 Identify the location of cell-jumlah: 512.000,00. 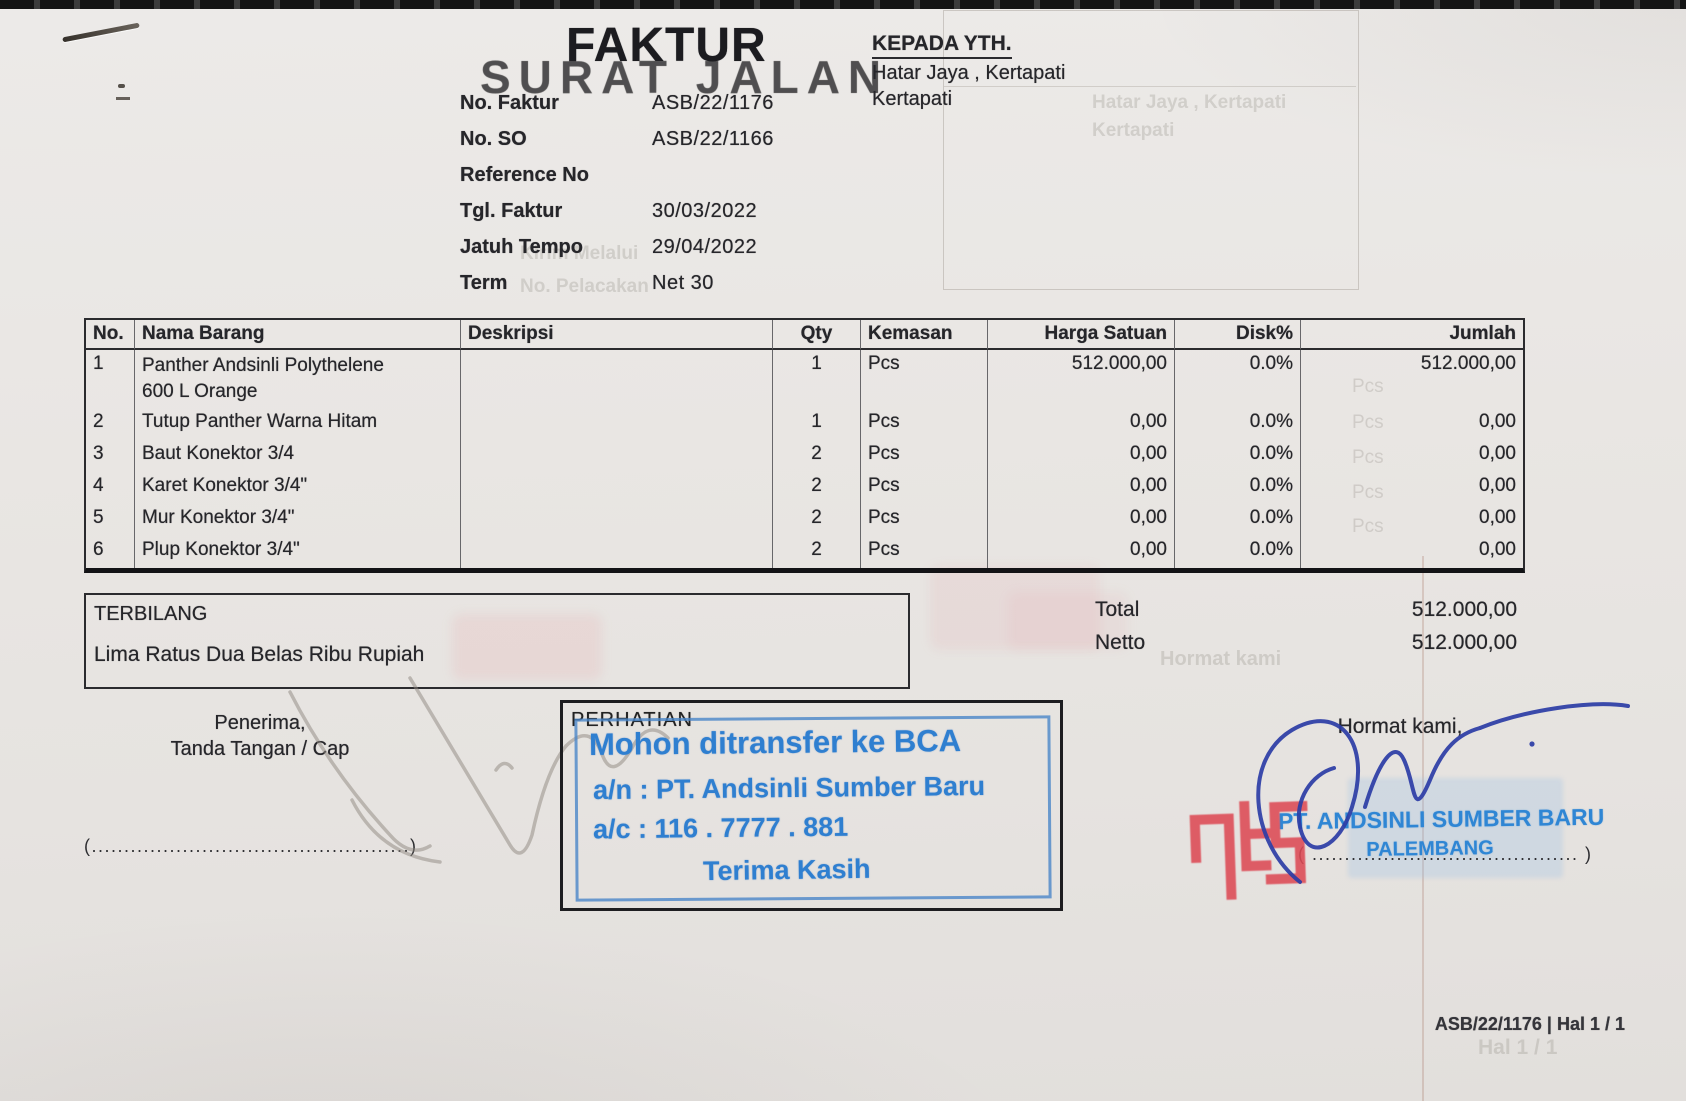
(1411, 379).